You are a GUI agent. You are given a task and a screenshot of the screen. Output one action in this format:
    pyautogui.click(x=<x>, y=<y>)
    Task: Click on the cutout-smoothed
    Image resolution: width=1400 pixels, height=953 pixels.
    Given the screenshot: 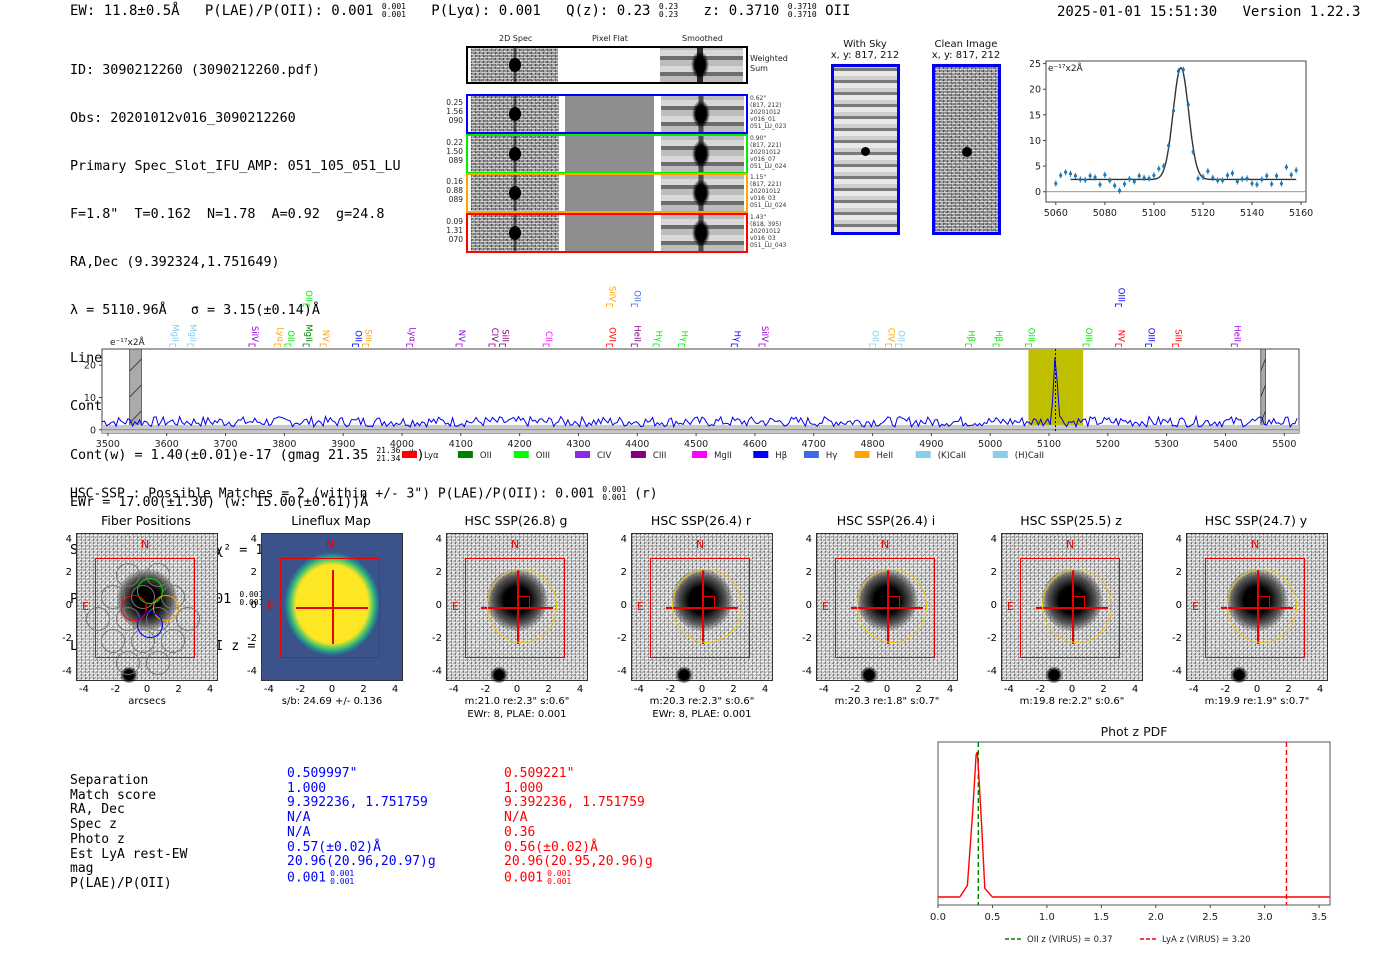 What is the action you would take?
    pyautogui.click(x=701, y=153)
    